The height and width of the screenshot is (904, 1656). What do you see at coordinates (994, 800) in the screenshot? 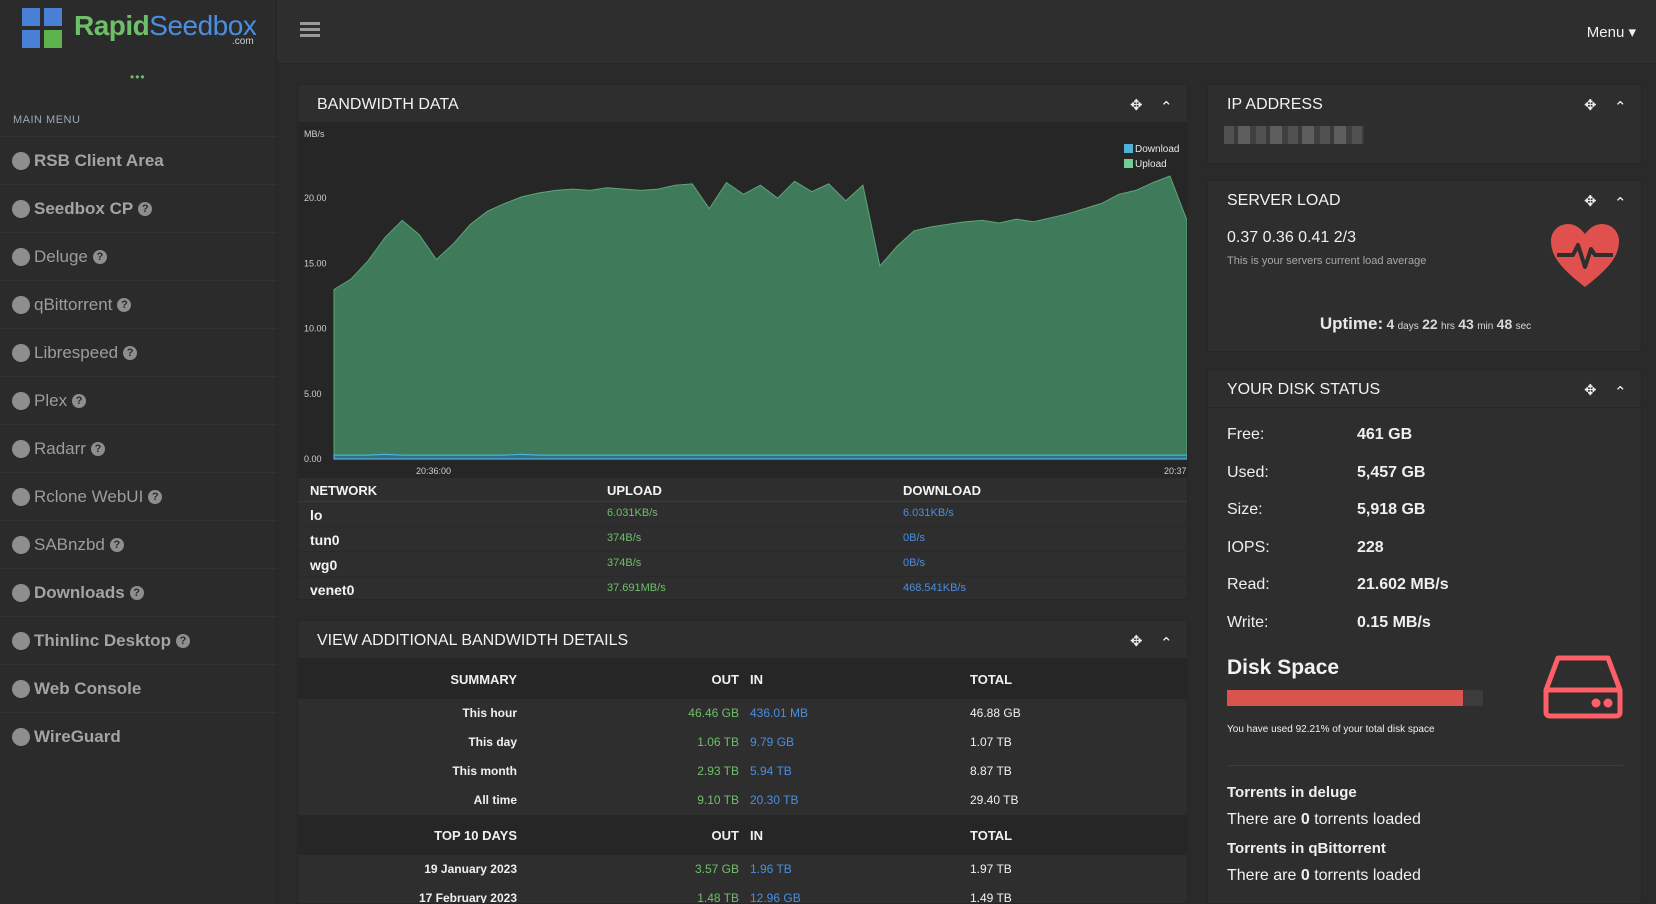
I see `bw-total: 29.40 TB` at bounding box center [994, 800].